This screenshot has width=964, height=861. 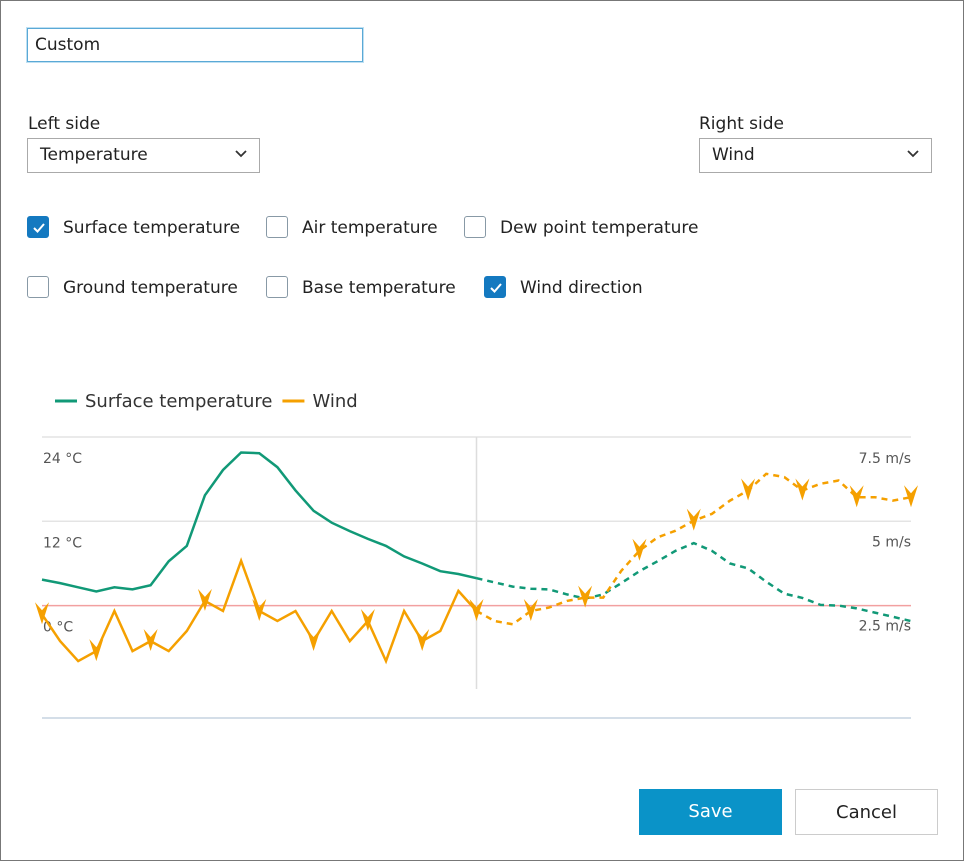 What do you see at coordinates (741, 124) in the screenshot?
I see `right-side-label: Right side` at bounding box center [741, 124].